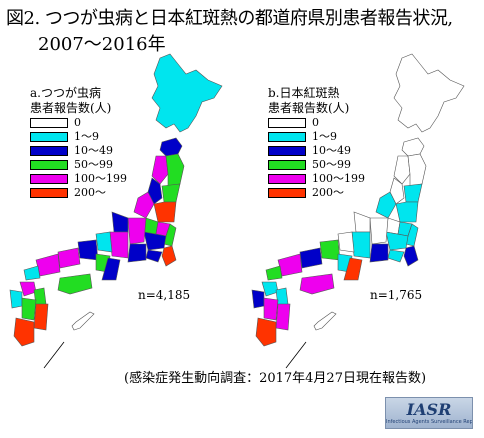 Image resolution: width=484 pixels, height=438 pixels. What do you see at coordinates (309, 108) in the screenshot?
I see `legend-title-b-line2: 患者報告数(人)` at bounding box center [309, 108].